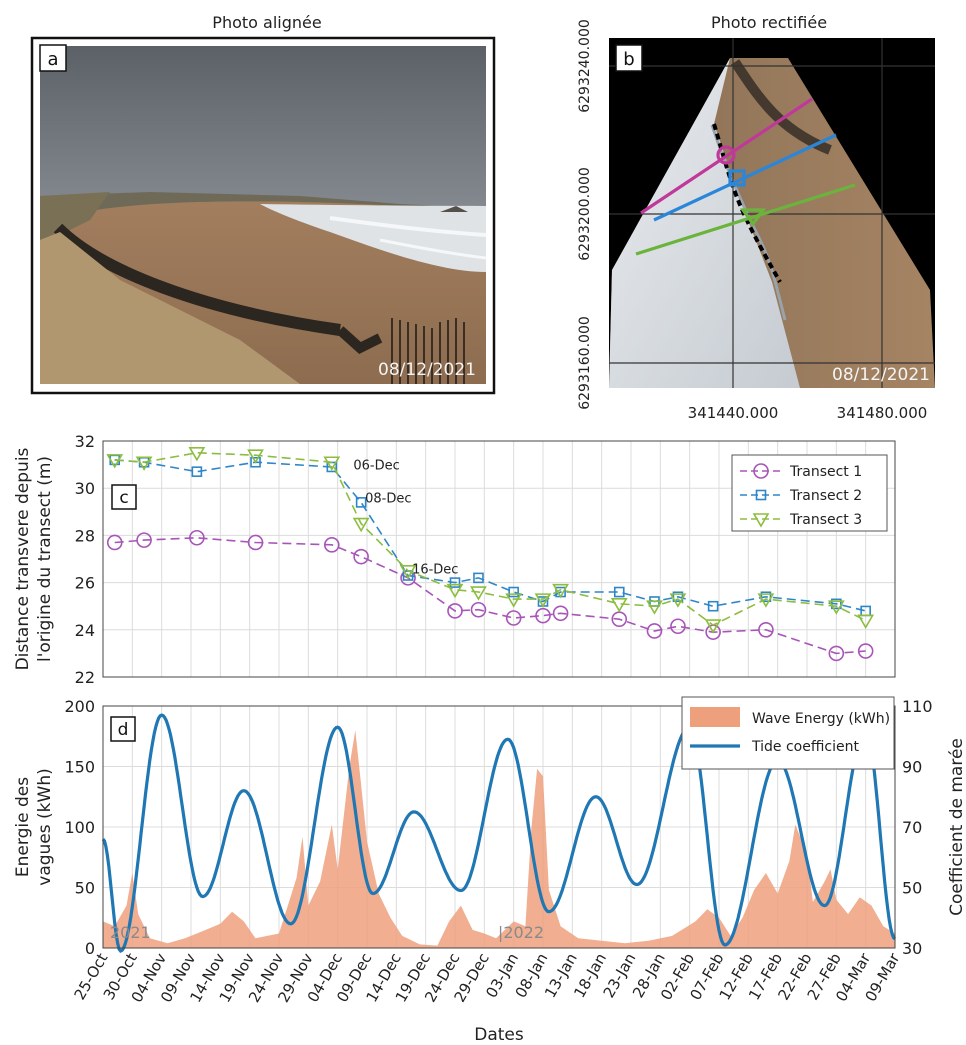 The height and width of the screenshot is (1045, 966). What do you see at coordinates (585, 66) in the screenshot?
I see `panel-b-y-tick-1: 6293240.000` at bounding box center [585, 66].